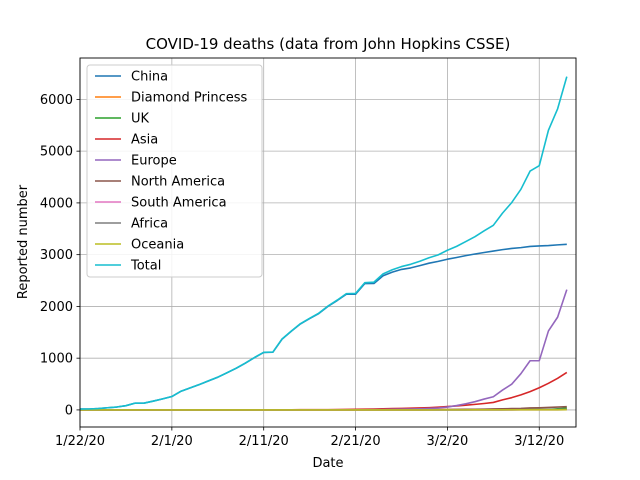 The width and height of the screenshot is (640, 480). Describe the element at coordinates (56, 255) in the screenshot. I see `y-tick-label: 3000` at that location.